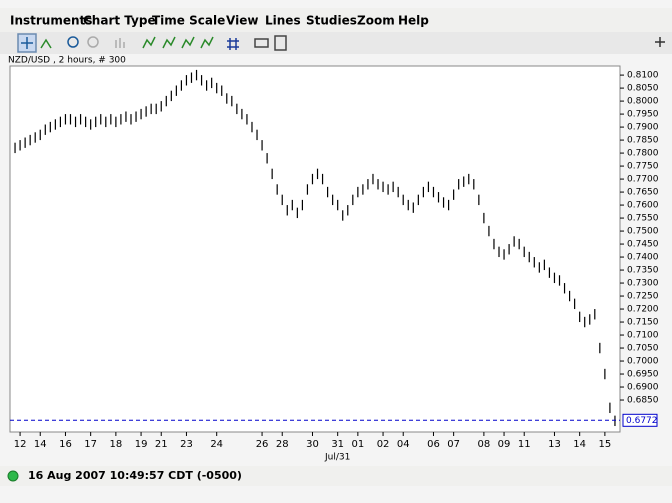 The width and height of the screenshot is (672, 503). I want to click on y-tick-label: 0.8050, so click(643, 89).